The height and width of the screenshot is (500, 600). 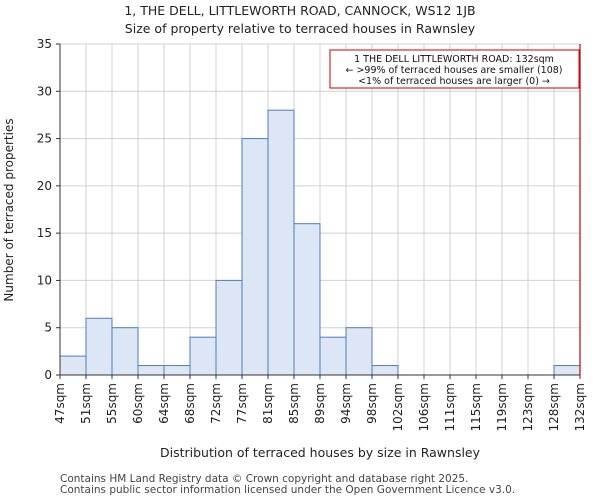 What do you see at coordinates (9, 209) in the screenshot?
I see `y-axis-label: Number of terraced properties` at bounding box center [9, 209].